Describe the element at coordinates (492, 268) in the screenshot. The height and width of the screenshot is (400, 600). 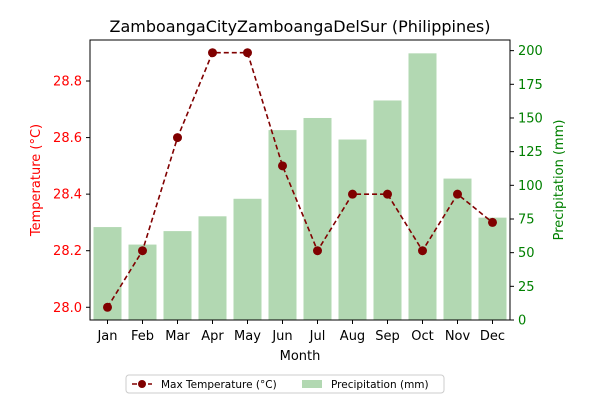
I see `precipitation-bar-dec` at that location.